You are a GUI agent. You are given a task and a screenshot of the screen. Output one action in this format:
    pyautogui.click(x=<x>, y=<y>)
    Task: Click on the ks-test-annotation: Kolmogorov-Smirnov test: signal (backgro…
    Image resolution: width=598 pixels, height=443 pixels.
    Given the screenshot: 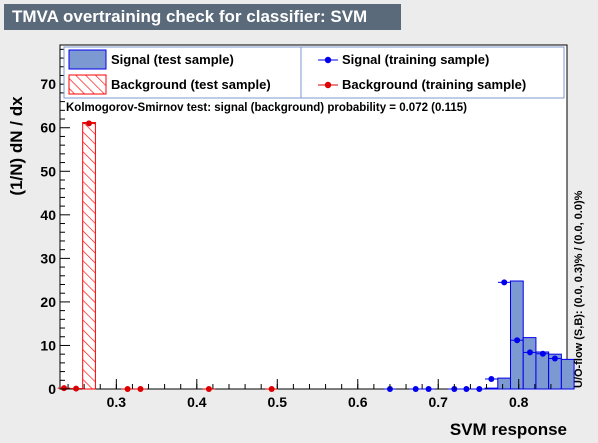 What is the action you would take?
    pyautogui.click(x=266, y=108)
    